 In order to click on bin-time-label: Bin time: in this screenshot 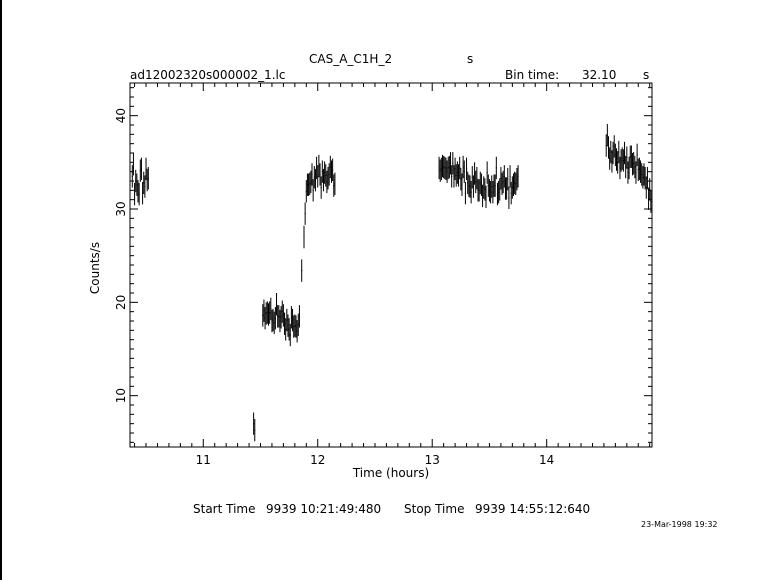, I will do `click(532, 75)`.